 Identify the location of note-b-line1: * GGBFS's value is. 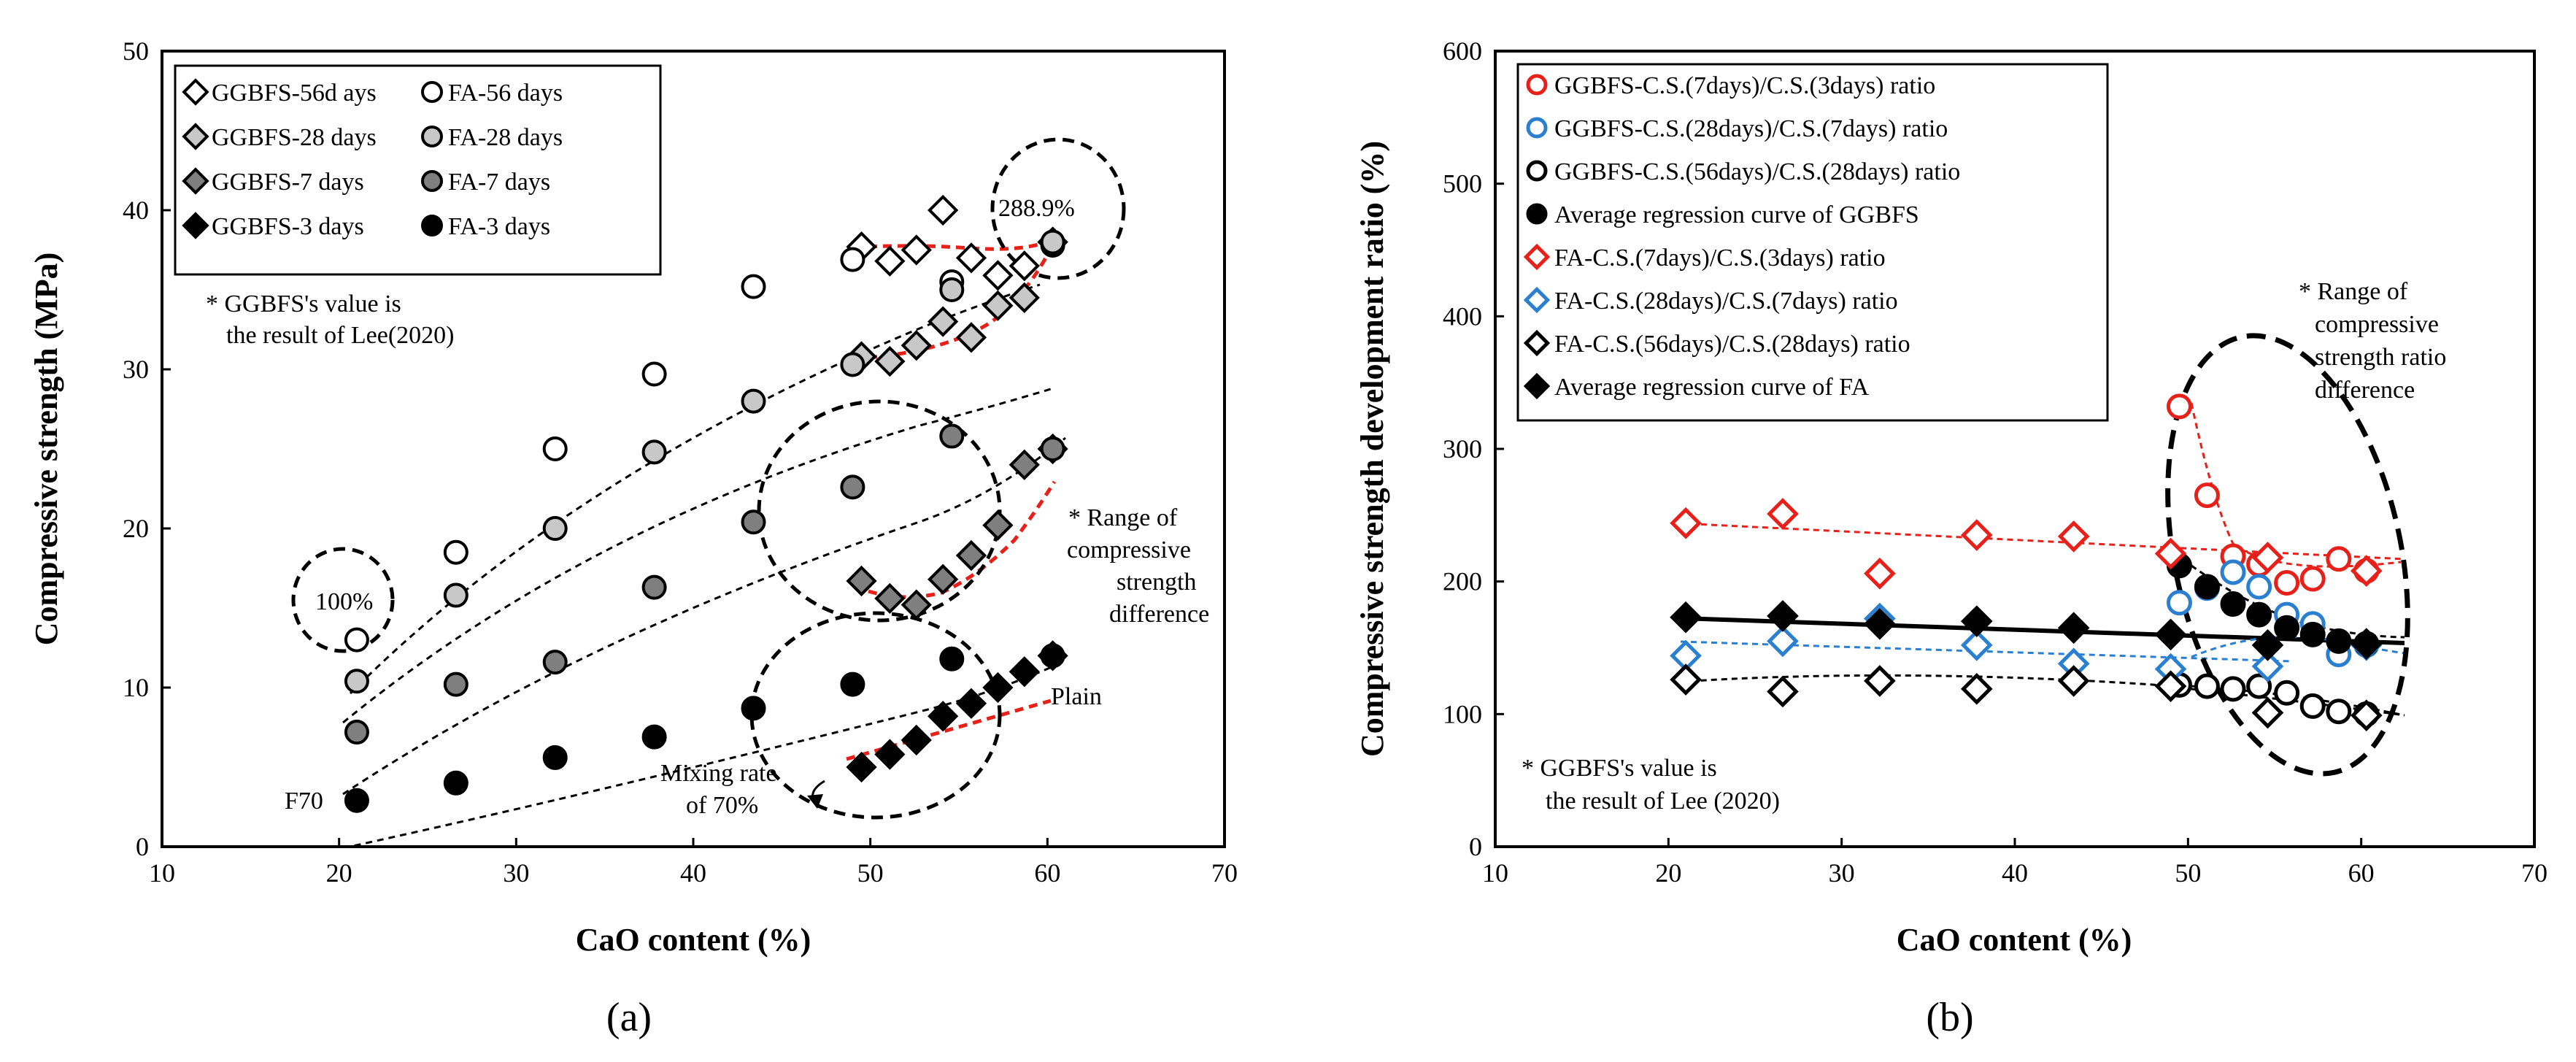
(1619, 768).